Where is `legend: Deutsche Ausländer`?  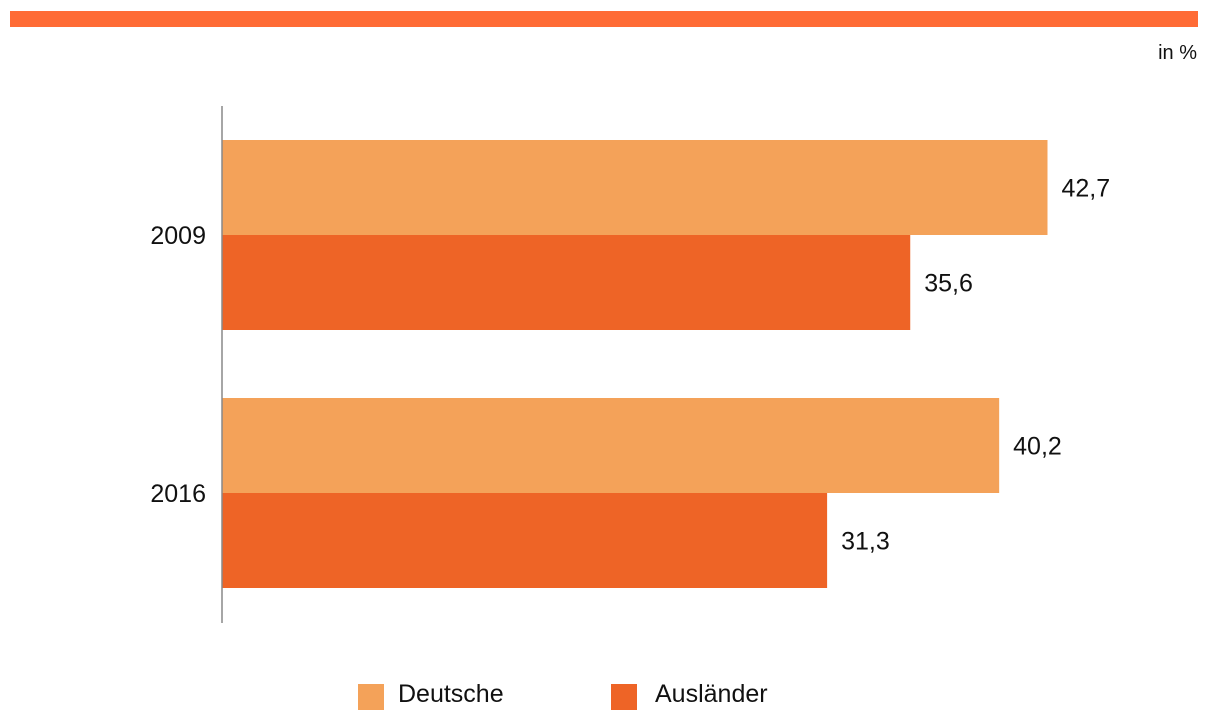 legend: Deutsche Ausländer is located at coordinates (604, 690).